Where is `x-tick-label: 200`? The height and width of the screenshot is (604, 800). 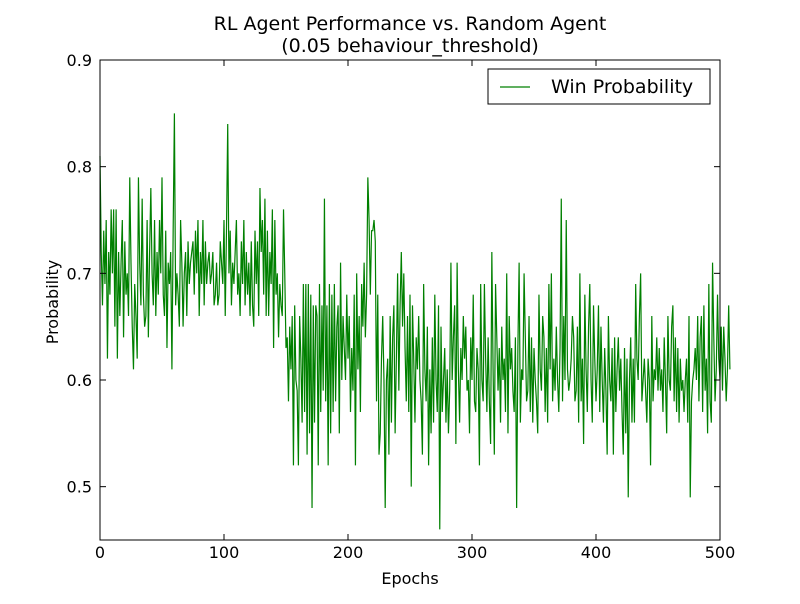 x-tick-label: 200 is located at coordinates (348, 552).